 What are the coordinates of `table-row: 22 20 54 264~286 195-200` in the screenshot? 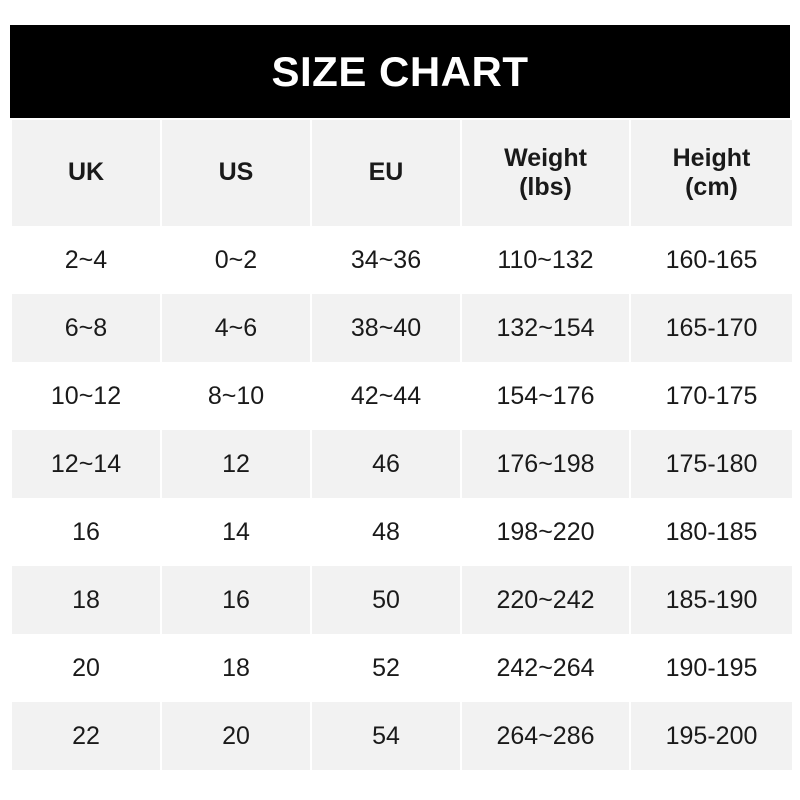 It's located at (402, 736).